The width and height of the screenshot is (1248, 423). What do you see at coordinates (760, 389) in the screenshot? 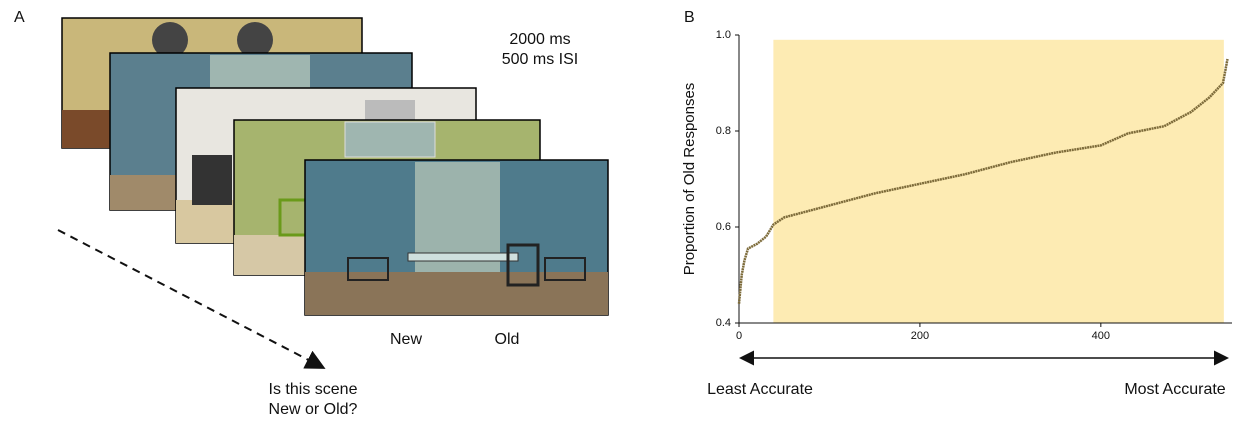
I see `annotation: Least Accurate` at bounding box center [760, 389].